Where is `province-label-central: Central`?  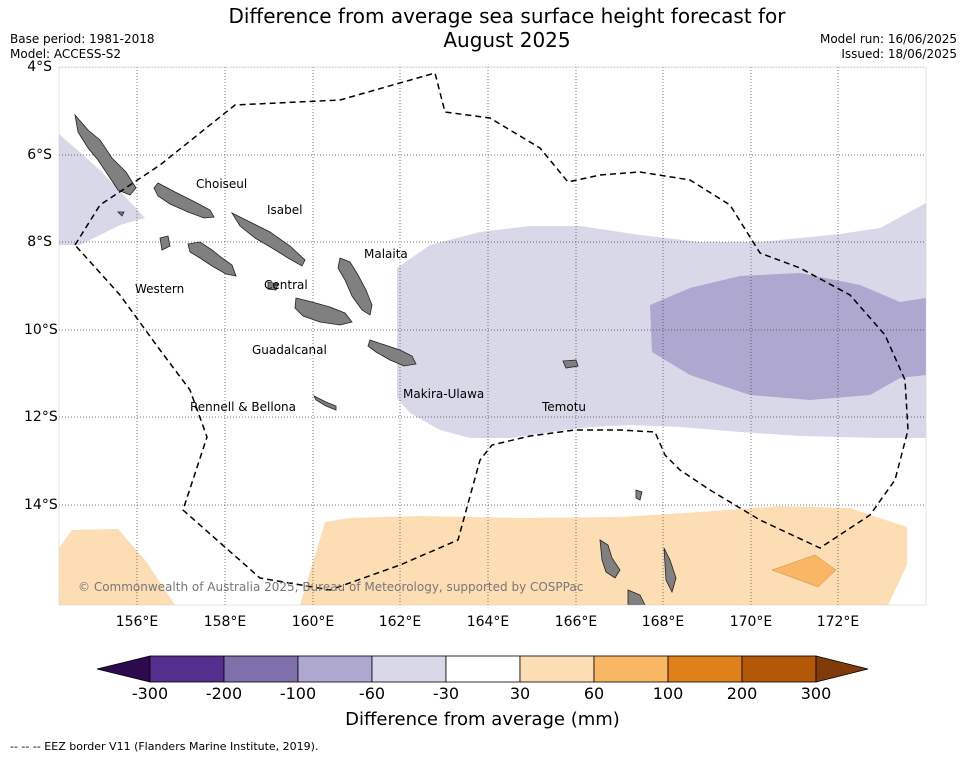
province-label-central: Central is located at coordinates (286, 285).